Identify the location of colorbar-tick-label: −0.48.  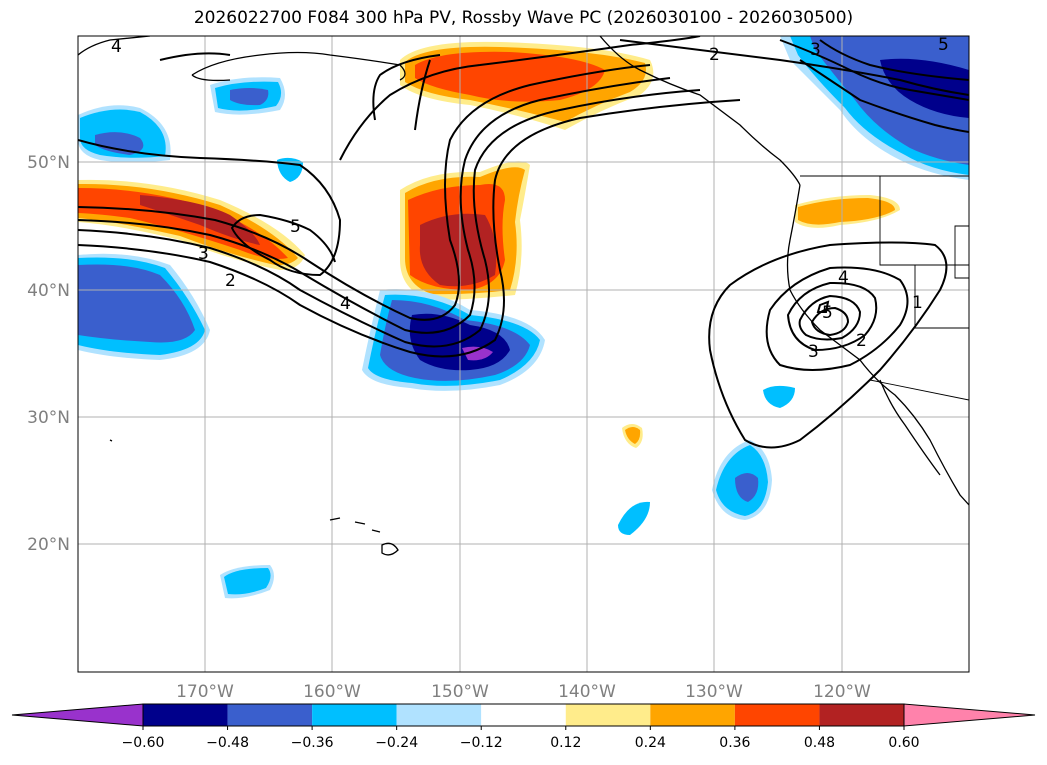
(227, 743).